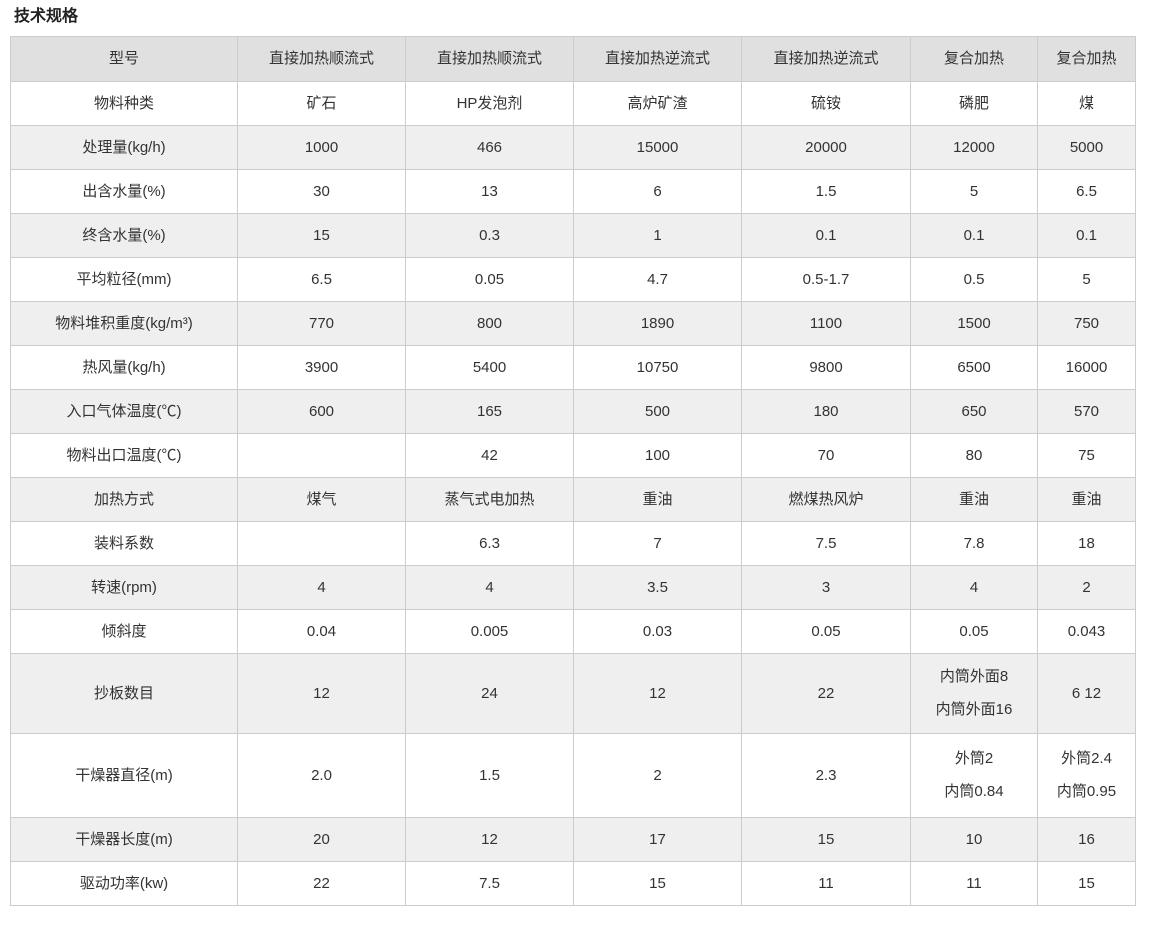  I want to click on cell-value: 重油, so click(1086, 499).